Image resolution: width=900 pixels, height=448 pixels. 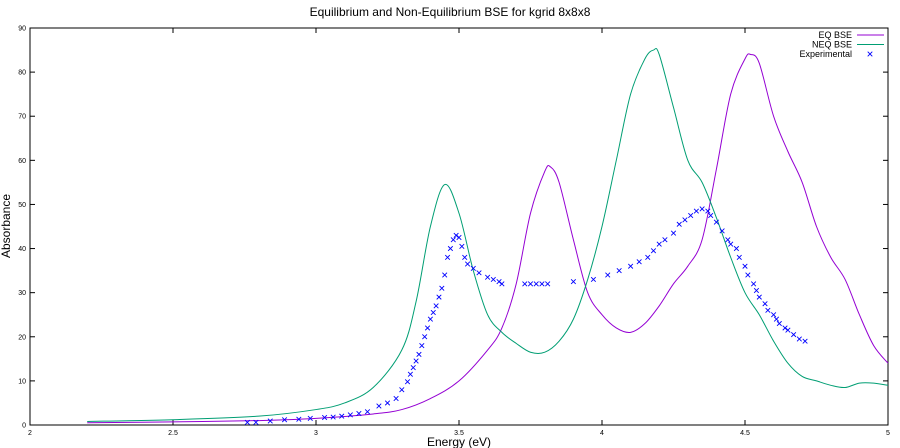 I want to click on y-tick-label: 40, so click(x=22, y=249).